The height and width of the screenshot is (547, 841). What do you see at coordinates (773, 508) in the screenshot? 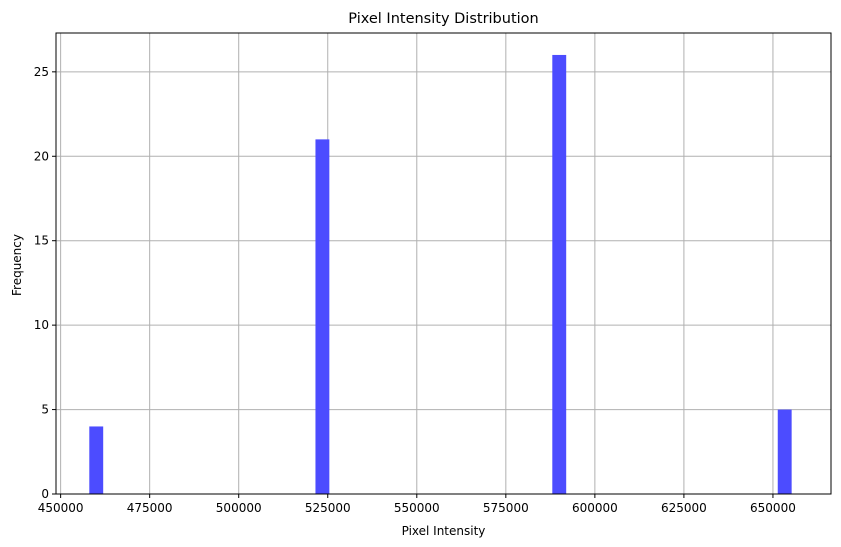
I see `x-tick-label: 650000` at bounding box center [773, 508].